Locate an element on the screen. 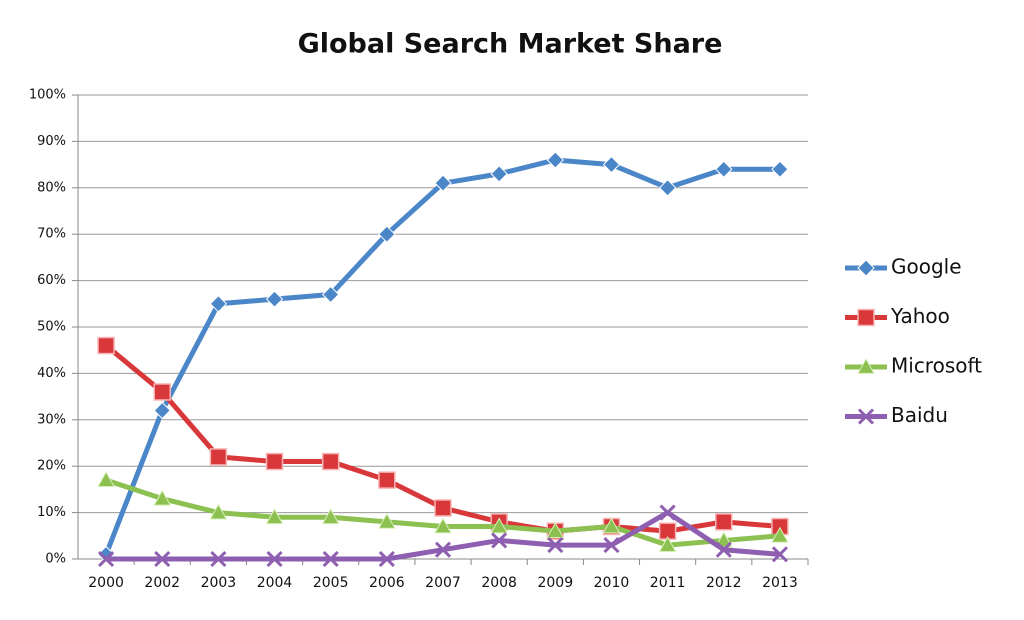 The width and height of the screenshot is (1024, 620). x-tick-label: 2000 is located at coordinates (106, 583).